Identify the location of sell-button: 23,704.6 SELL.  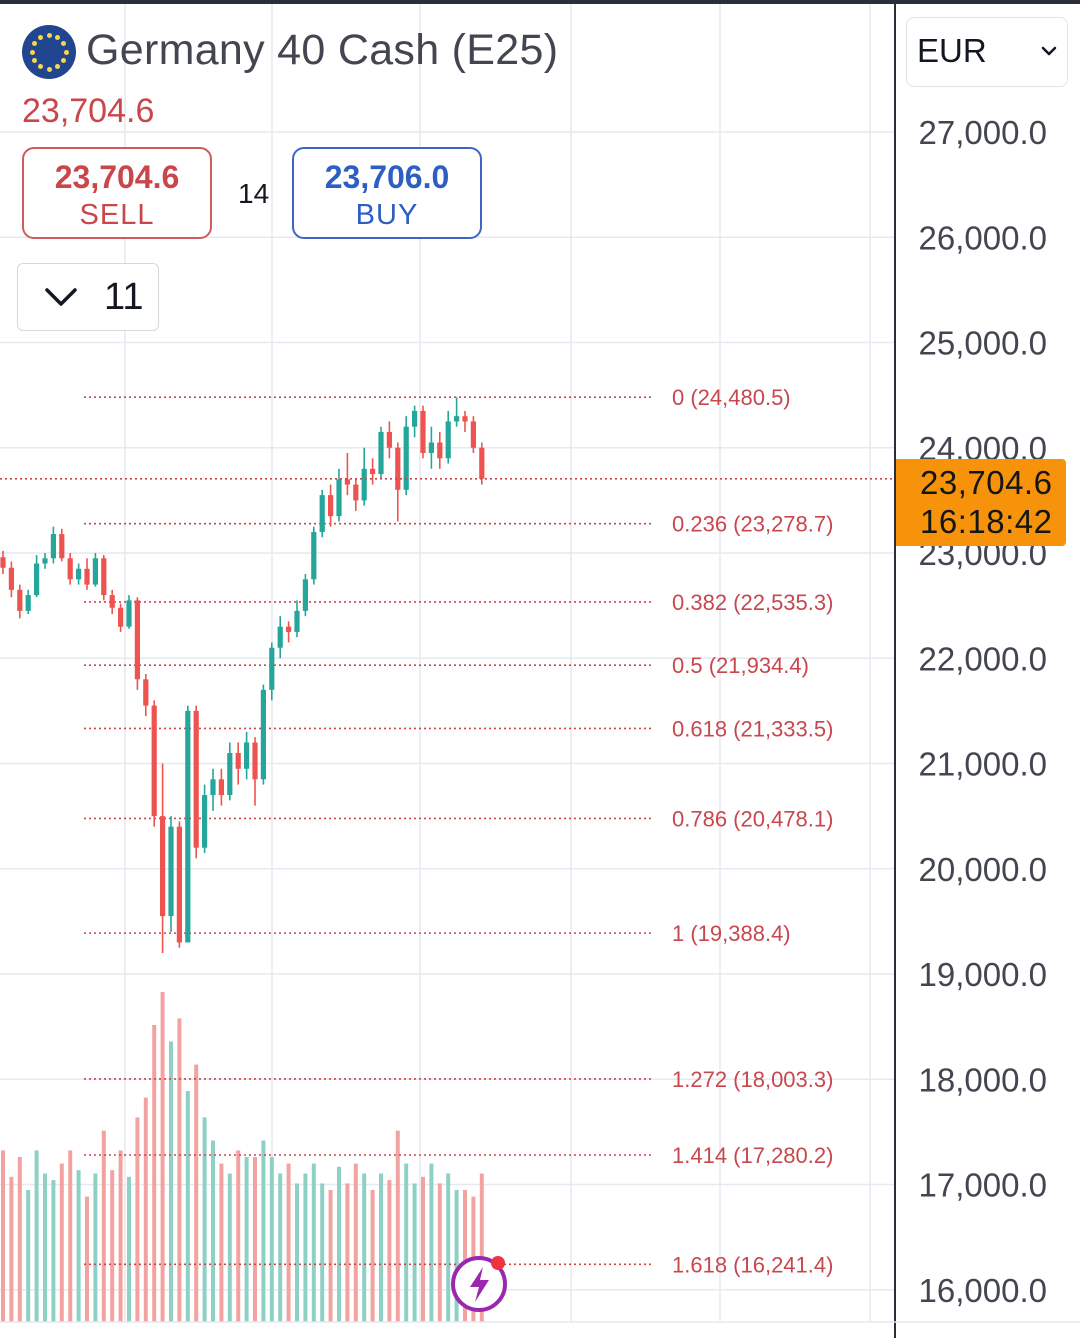
(117, 193).